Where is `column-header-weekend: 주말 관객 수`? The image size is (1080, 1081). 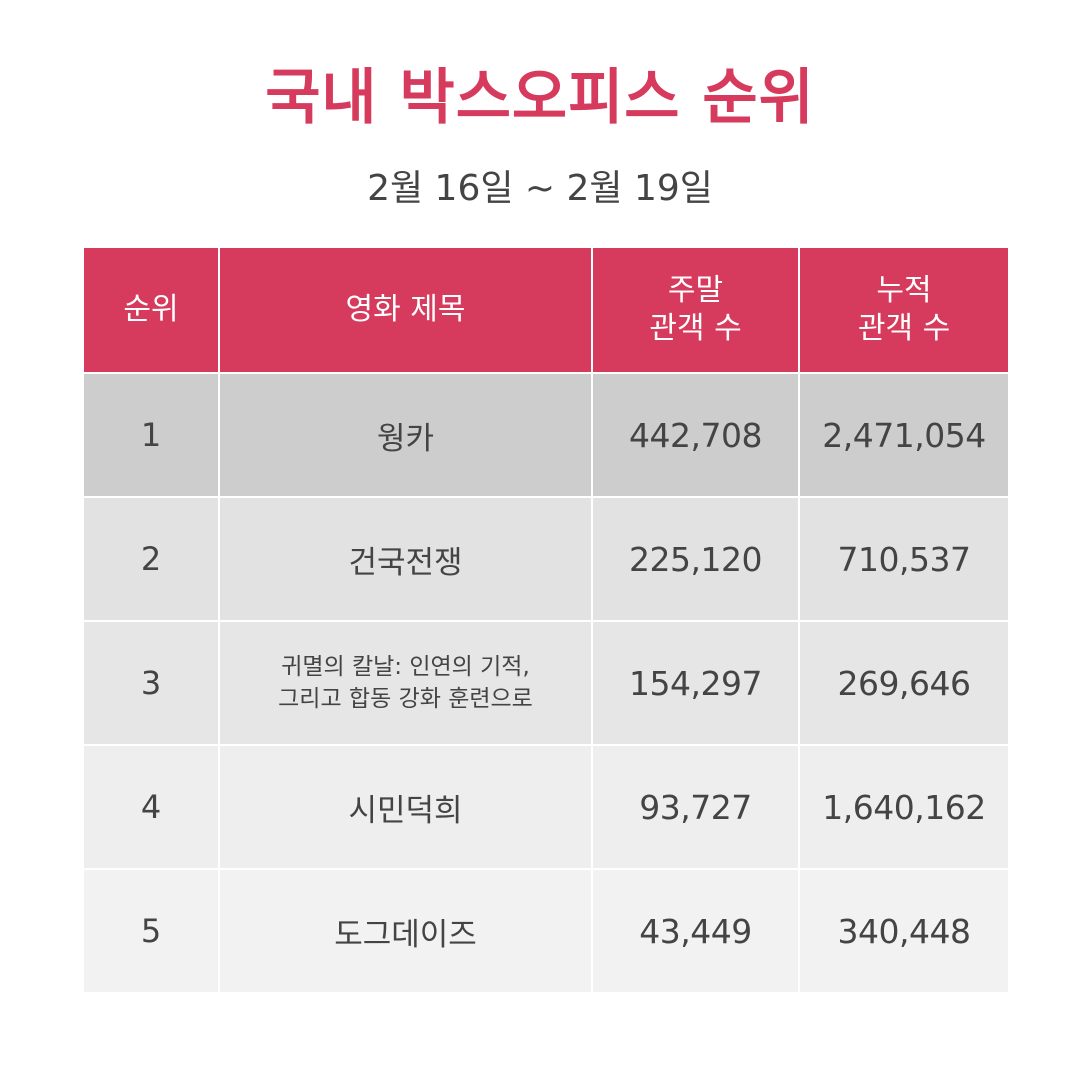 column-header-weekend: 주말 관객 수 is located at coordinates (696, 310).